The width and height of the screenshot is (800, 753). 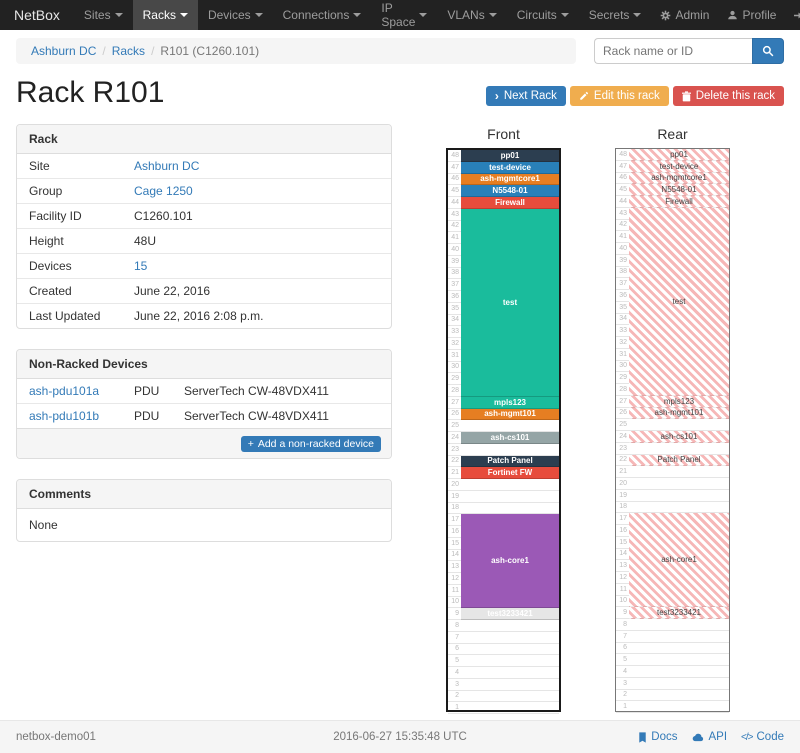 I want to click on profile-link: Profile, so click(x=751, y=15).